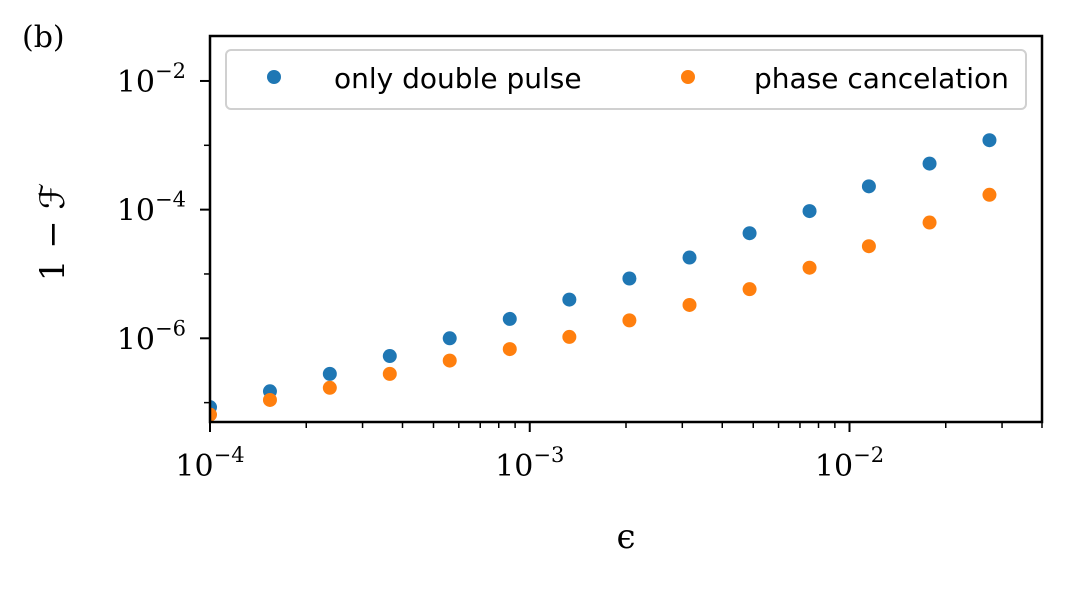 The image size is (1077, 591). What do you see at coordinates (43, 37) in the screenshot?
I see `panel-label: (b)` at bounding box center [43, 37].